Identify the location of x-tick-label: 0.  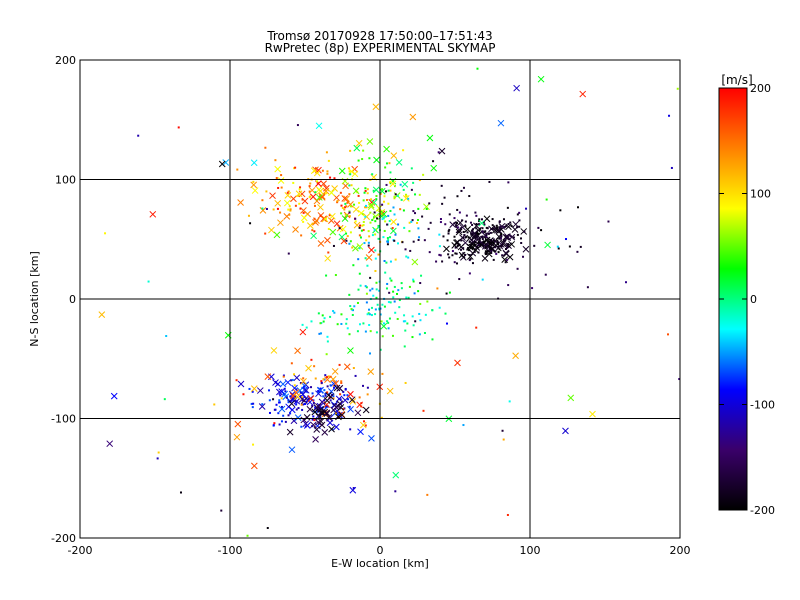
(380, 550).